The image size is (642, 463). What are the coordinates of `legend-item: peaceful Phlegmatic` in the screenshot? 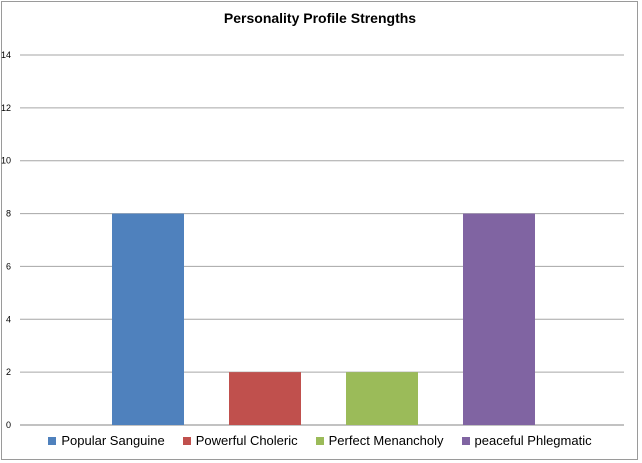 It's located at (526, 440).